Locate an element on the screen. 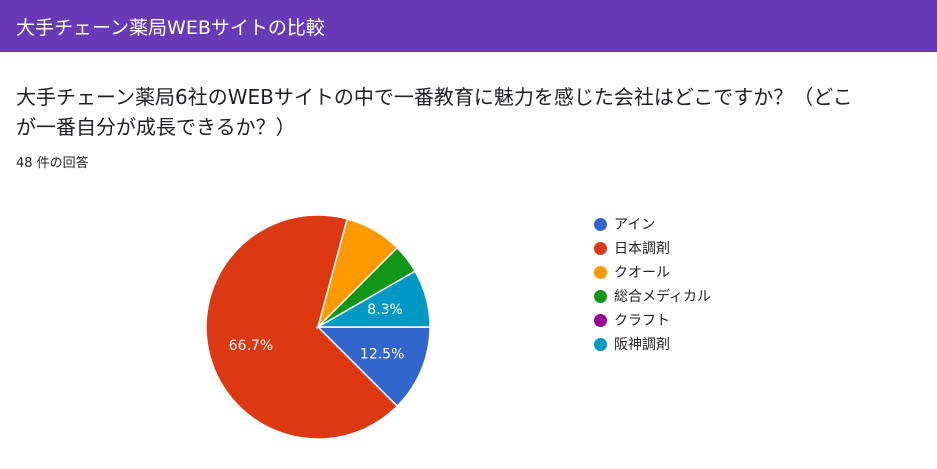  pie-slice-label-1: 66.7% is located at coordinates (251, 346).